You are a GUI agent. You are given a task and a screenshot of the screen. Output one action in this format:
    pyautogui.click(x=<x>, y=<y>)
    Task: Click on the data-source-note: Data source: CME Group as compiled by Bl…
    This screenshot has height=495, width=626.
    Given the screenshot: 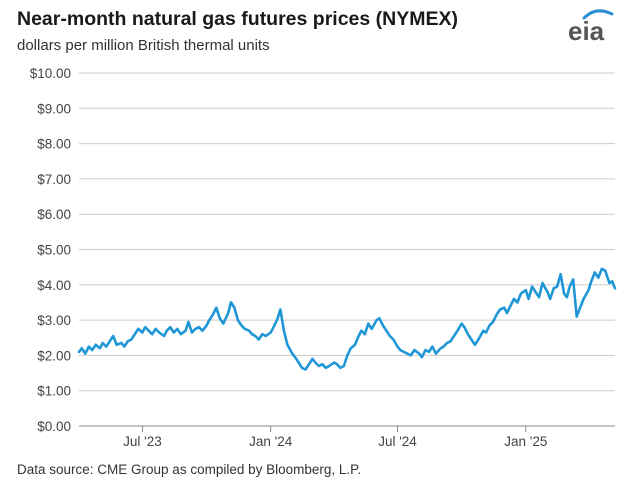 What is the action you would take?
    pyautogui.click(x=189, y=469)
    